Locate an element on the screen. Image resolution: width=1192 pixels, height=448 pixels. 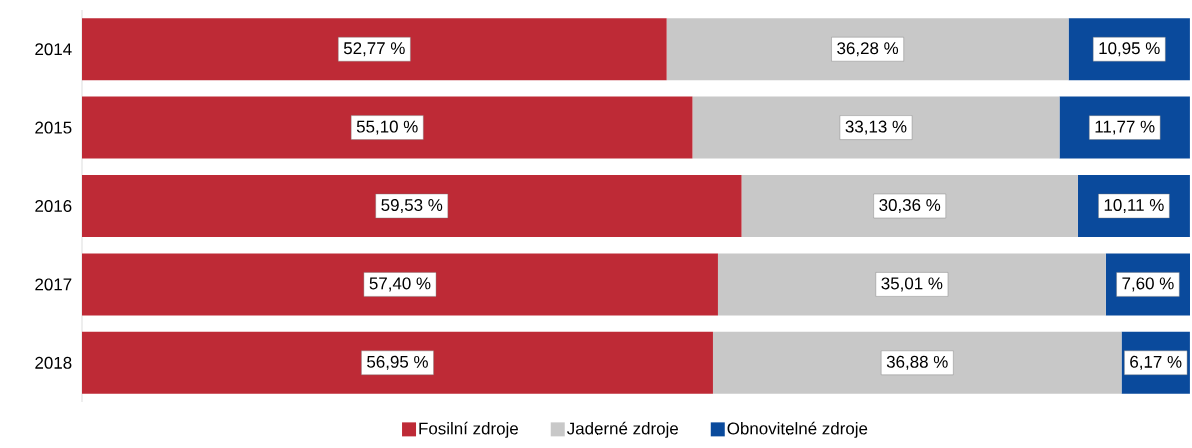
y-tick-label: 2016 is located at coordinates (53, 206).